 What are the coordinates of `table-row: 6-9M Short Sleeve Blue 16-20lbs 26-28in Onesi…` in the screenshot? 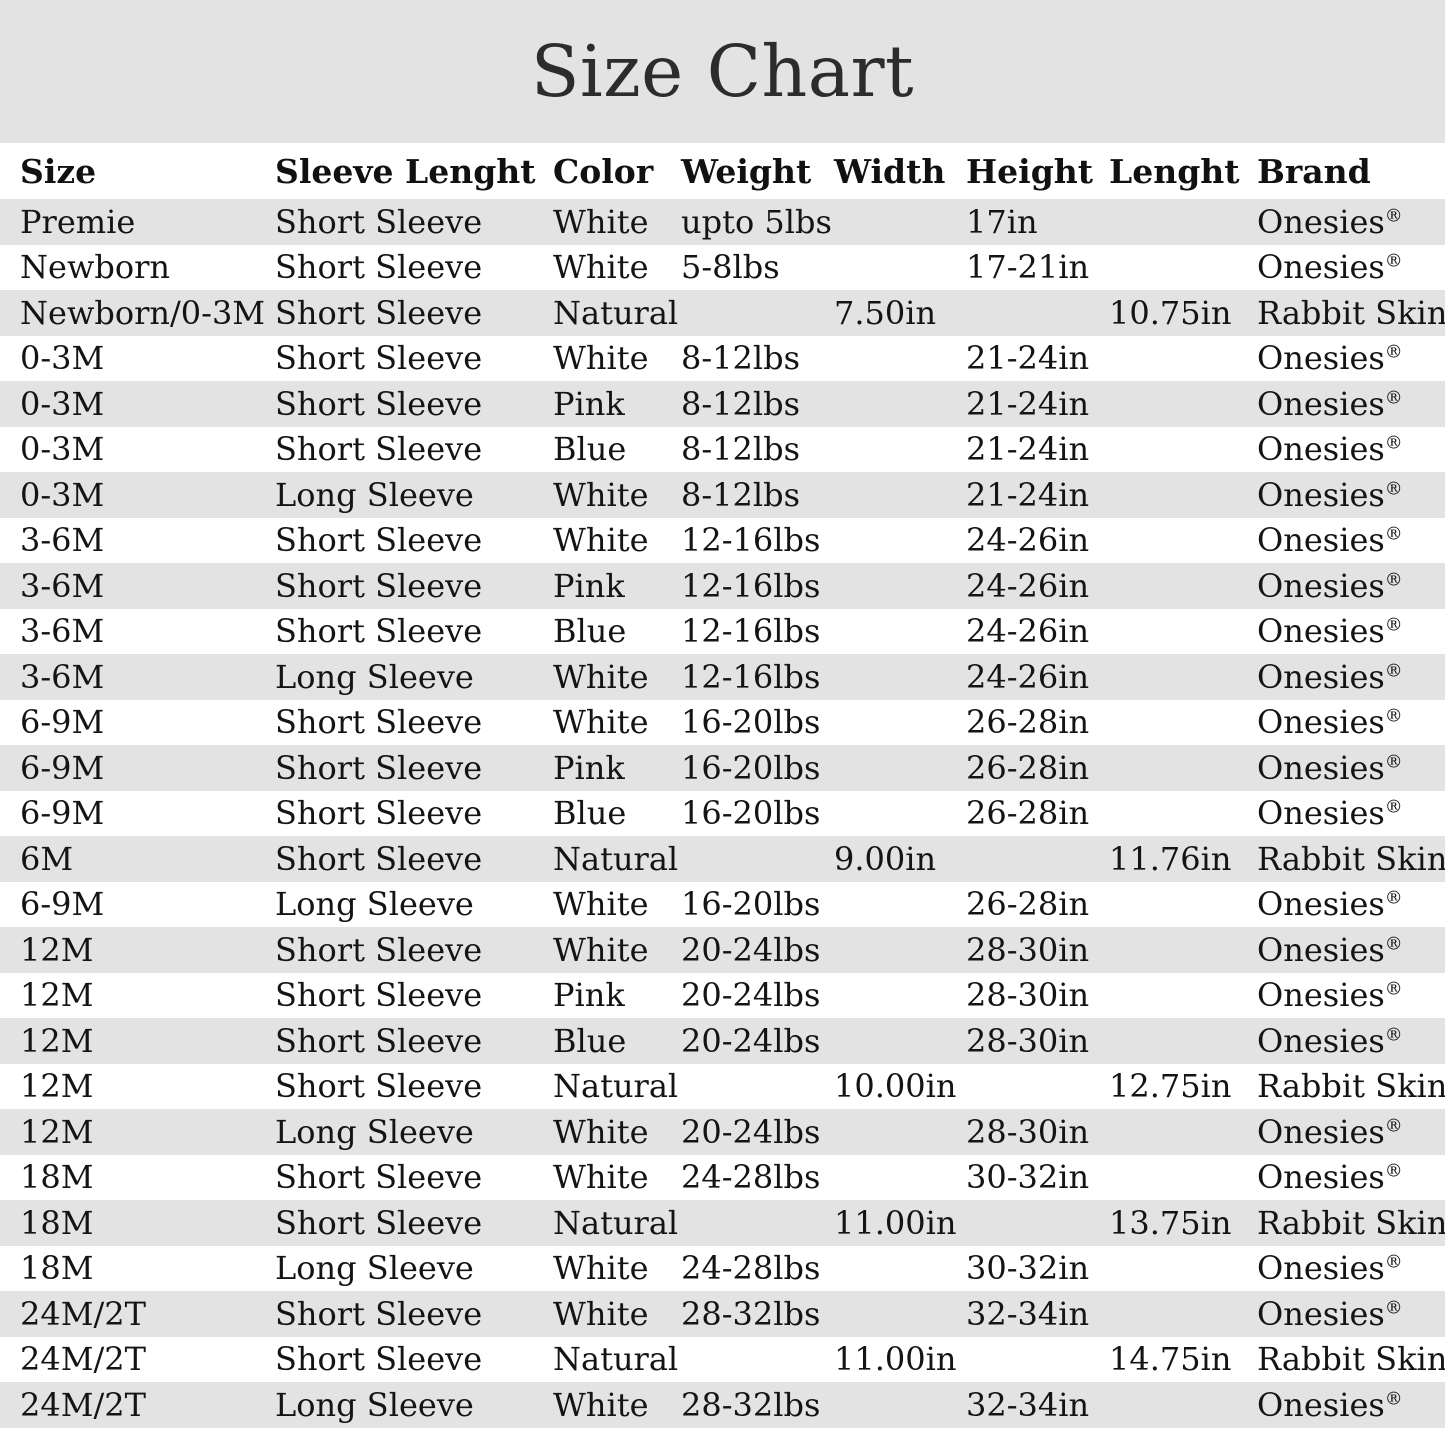 It's located at (722, 813).